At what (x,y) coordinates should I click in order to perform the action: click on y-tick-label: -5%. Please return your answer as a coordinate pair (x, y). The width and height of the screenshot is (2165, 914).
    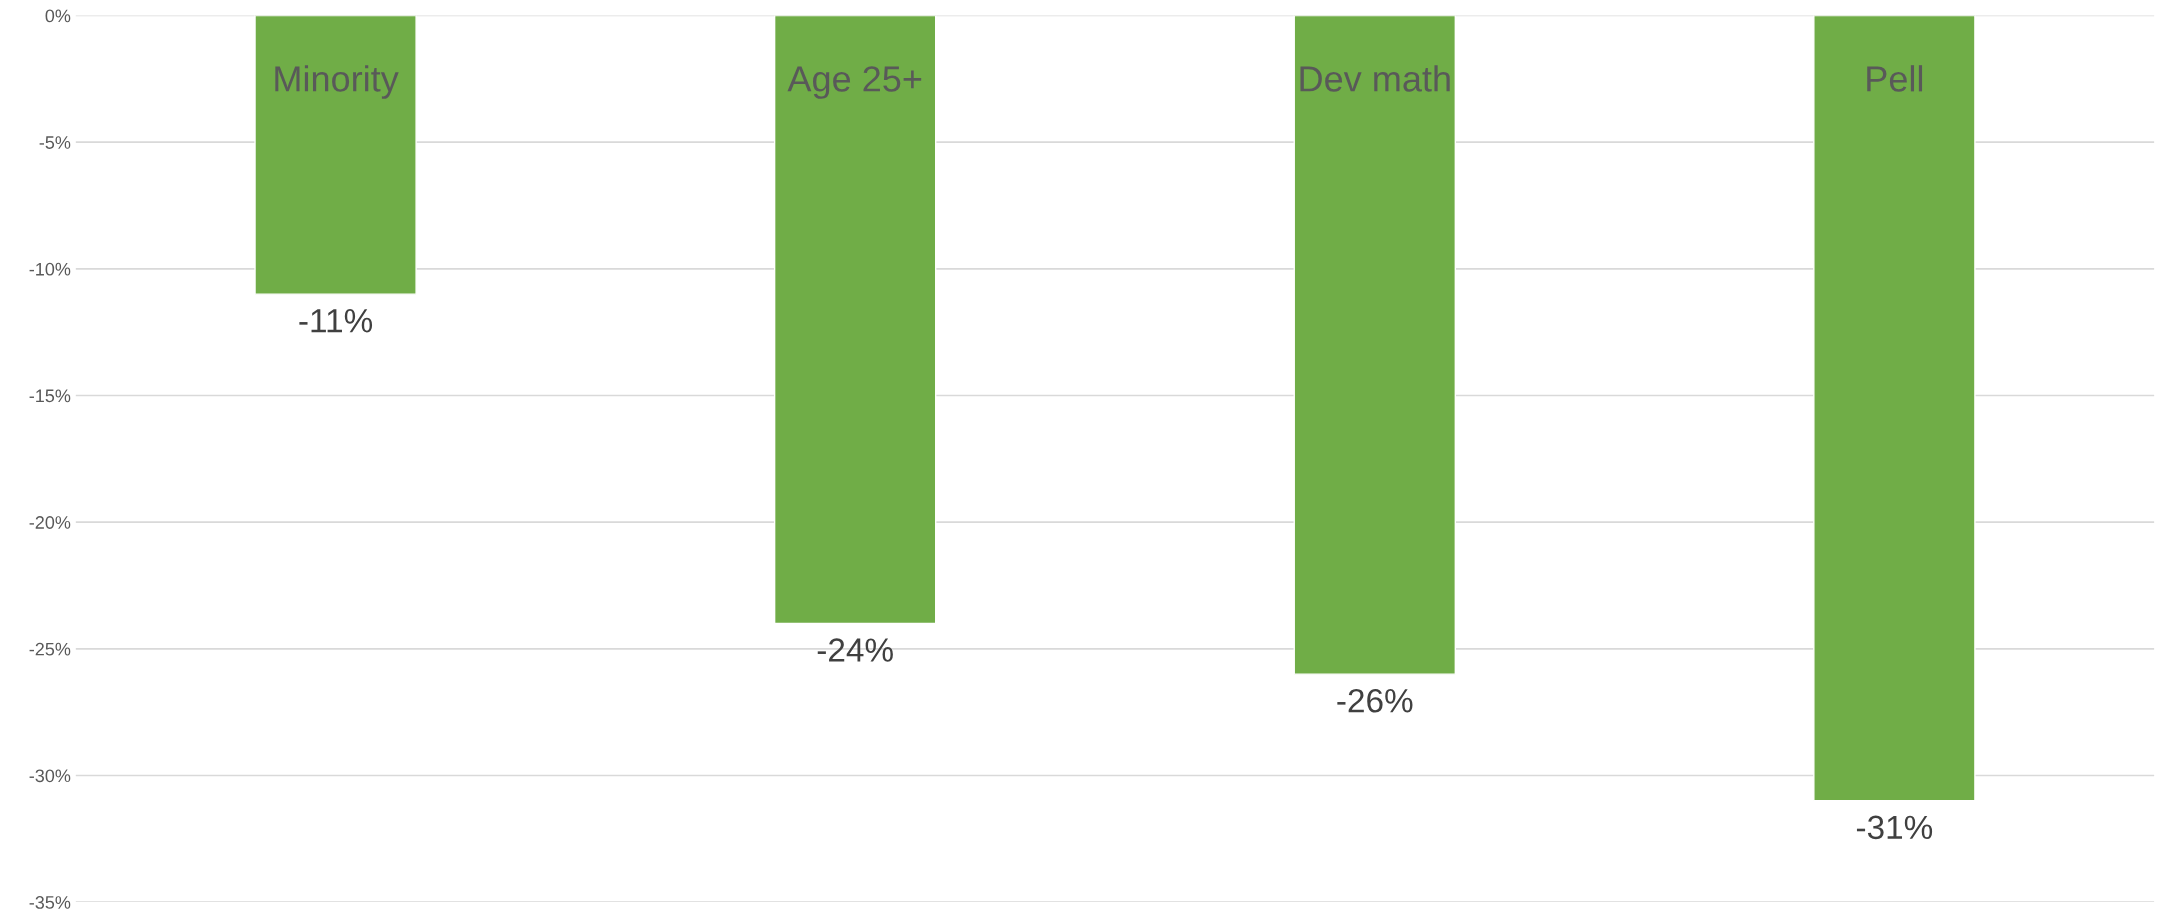
    Looking at the image, I should click on (55, 142).